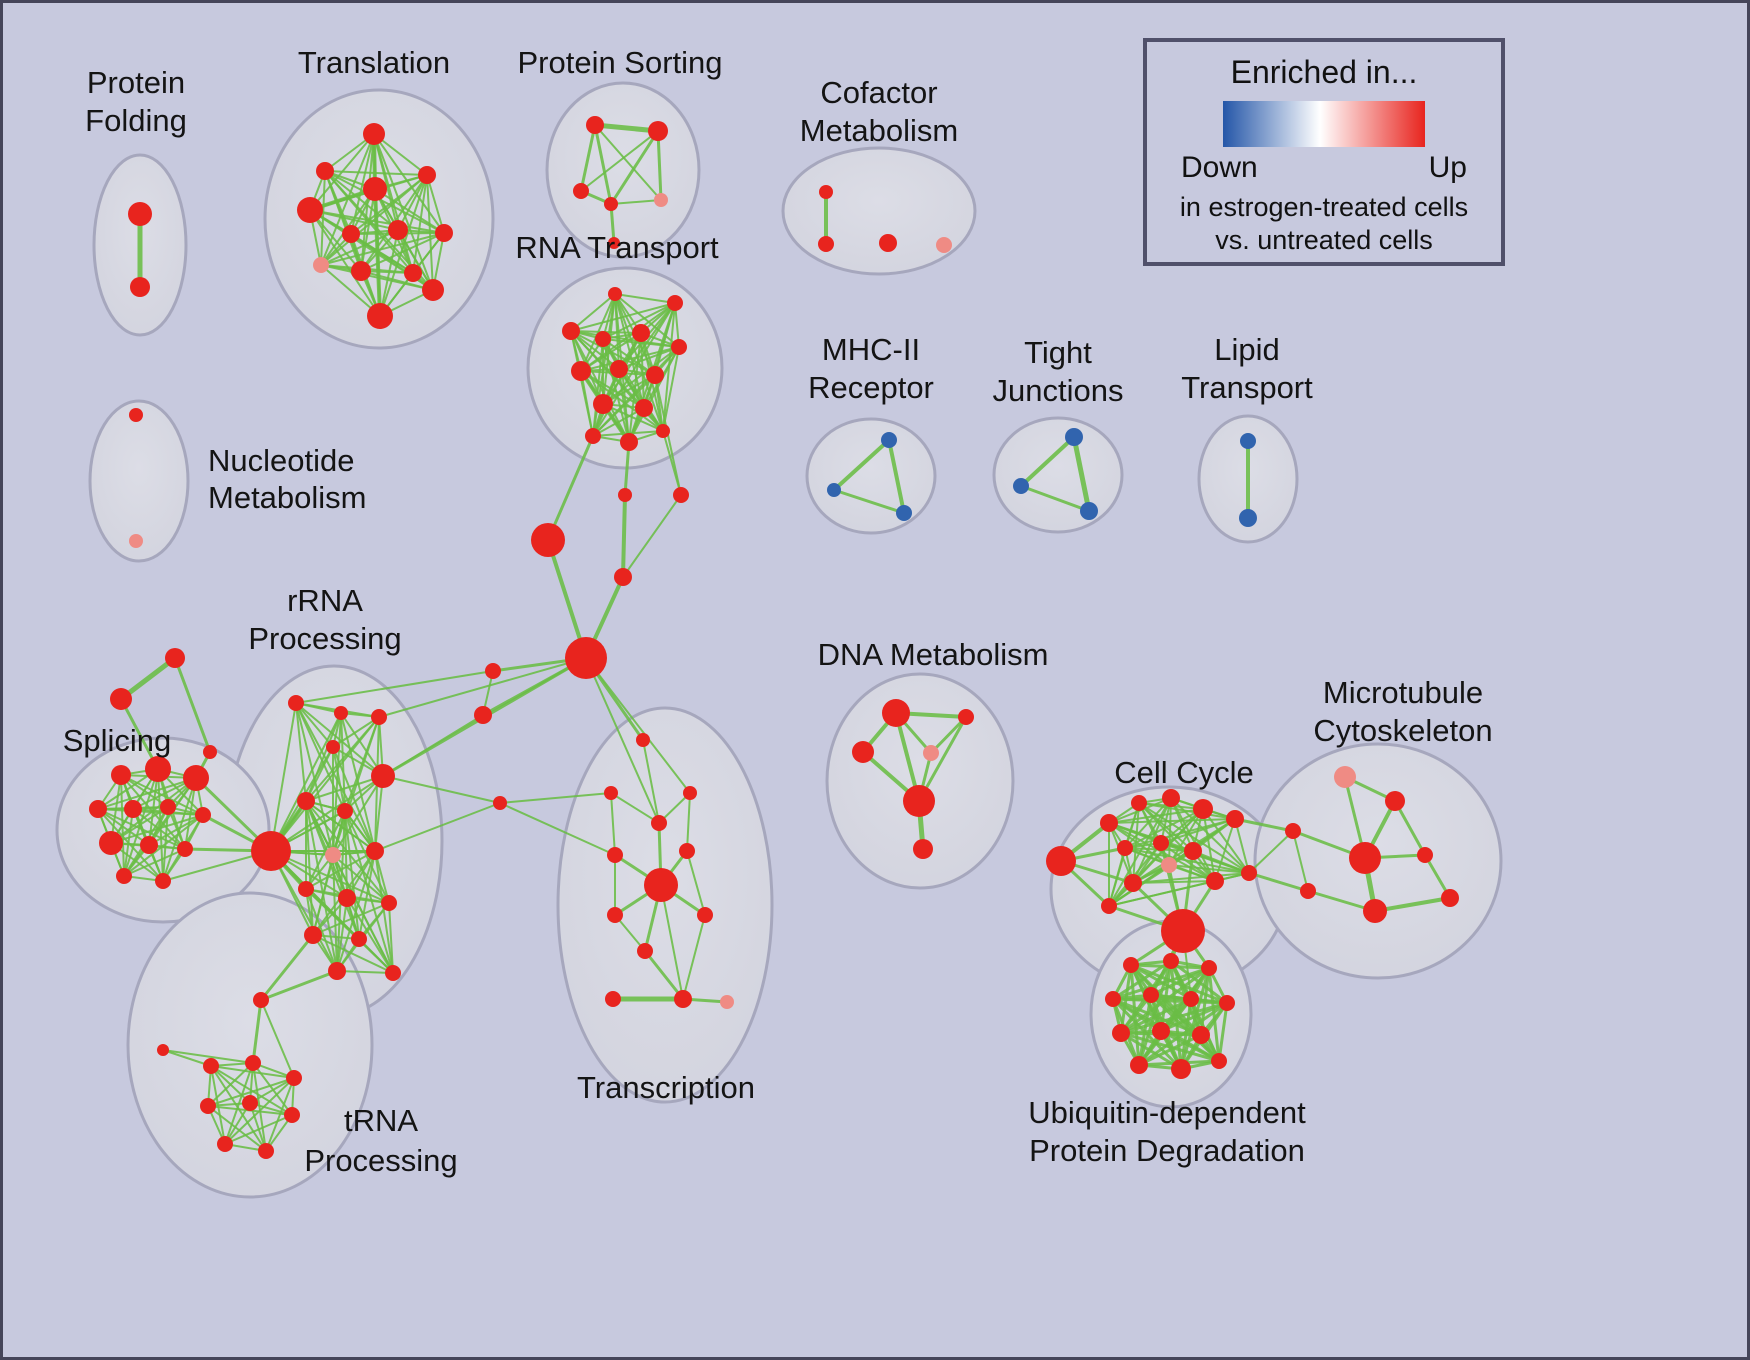 This screenshot has width=1750, height=1360. I want to click on node-c4, so click(1171, 798).